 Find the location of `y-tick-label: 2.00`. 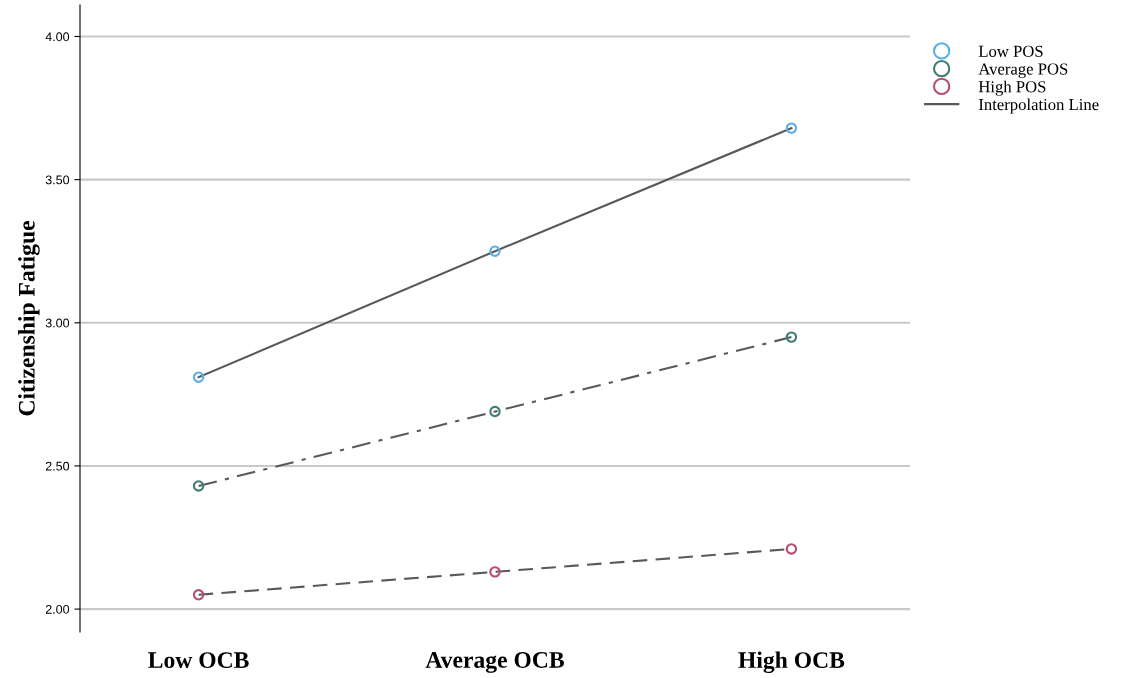

y-tick-label: 2.00 is located at coordinates (57, 609).